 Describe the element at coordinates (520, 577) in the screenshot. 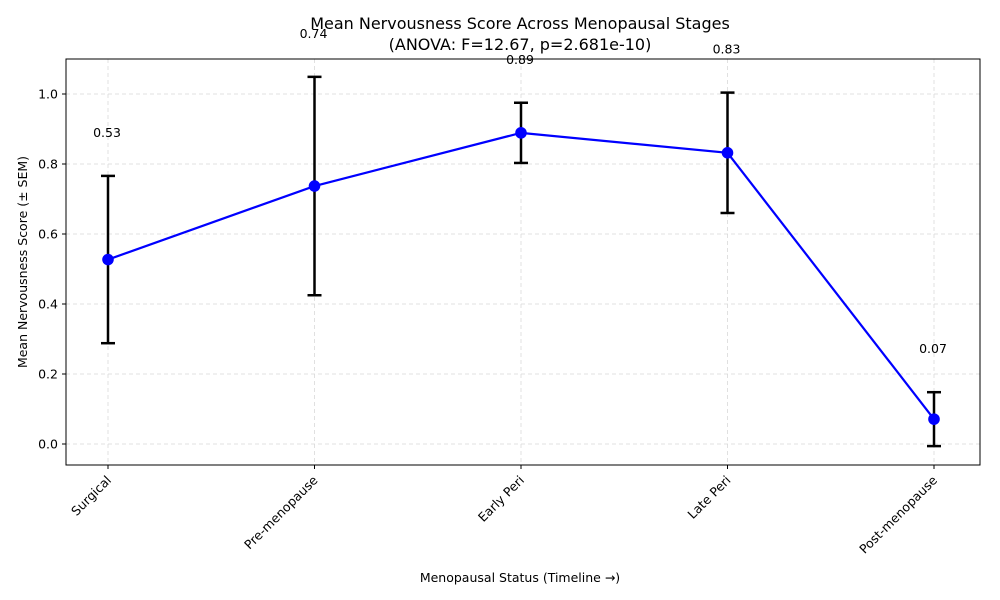

I see `x-axis-label: Menopausal Status (Timeline →)` at that location.